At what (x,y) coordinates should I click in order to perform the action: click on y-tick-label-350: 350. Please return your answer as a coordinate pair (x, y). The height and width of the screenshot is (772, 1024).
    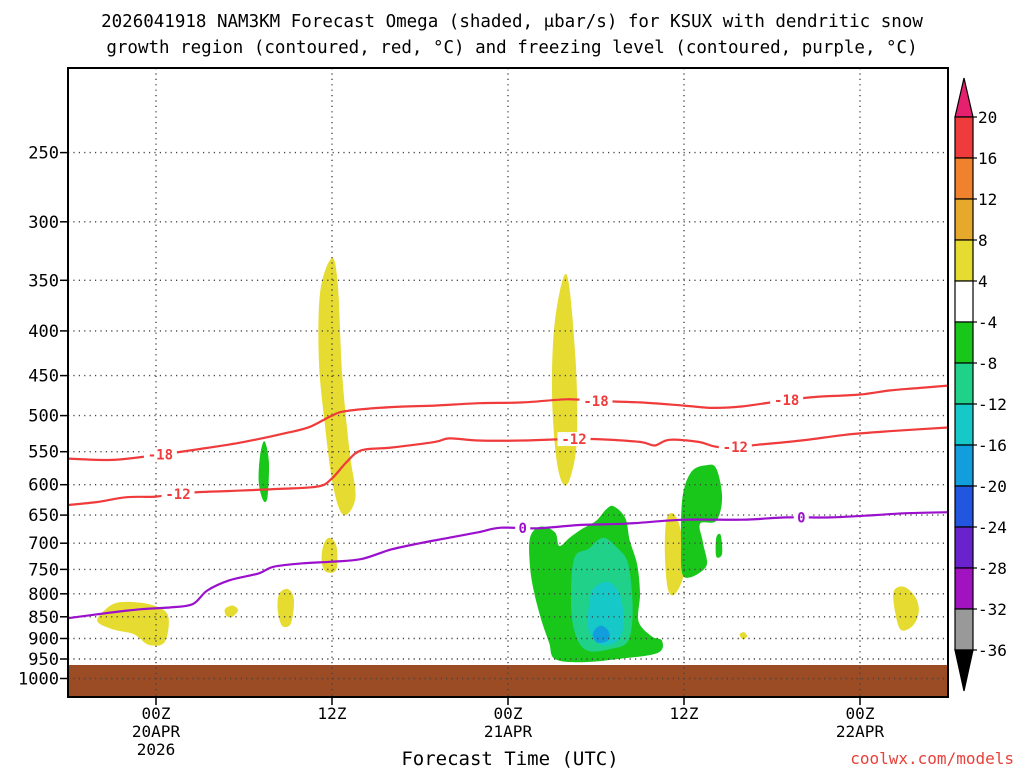
    Looking at the image, I should click on (43, 281).